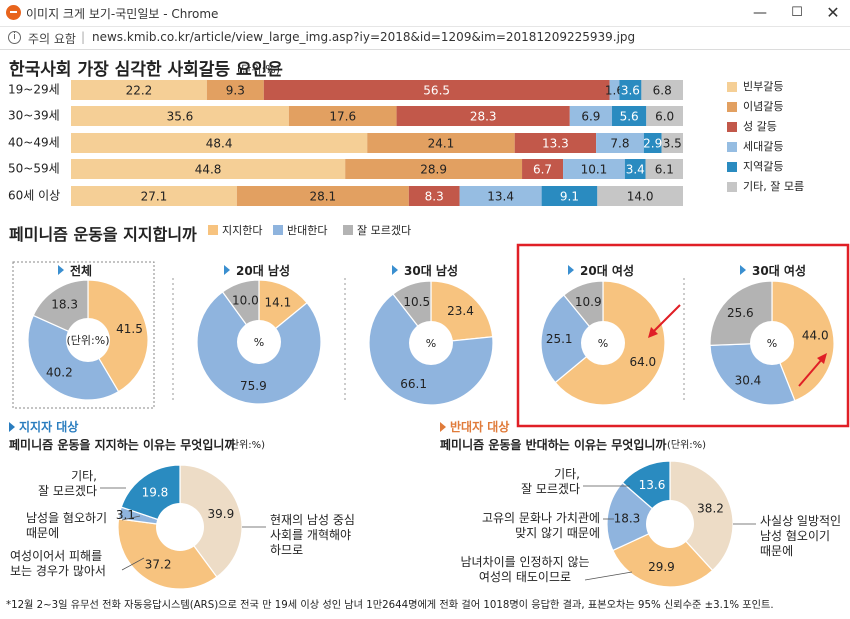 The width and height of the screenshot is (850, 619). What do you see at coordinates (103, 234) in the screenshot?
I see `support-chart-title: 페미니즘 운동을 지지합니까` at bounding box center [103, 234].